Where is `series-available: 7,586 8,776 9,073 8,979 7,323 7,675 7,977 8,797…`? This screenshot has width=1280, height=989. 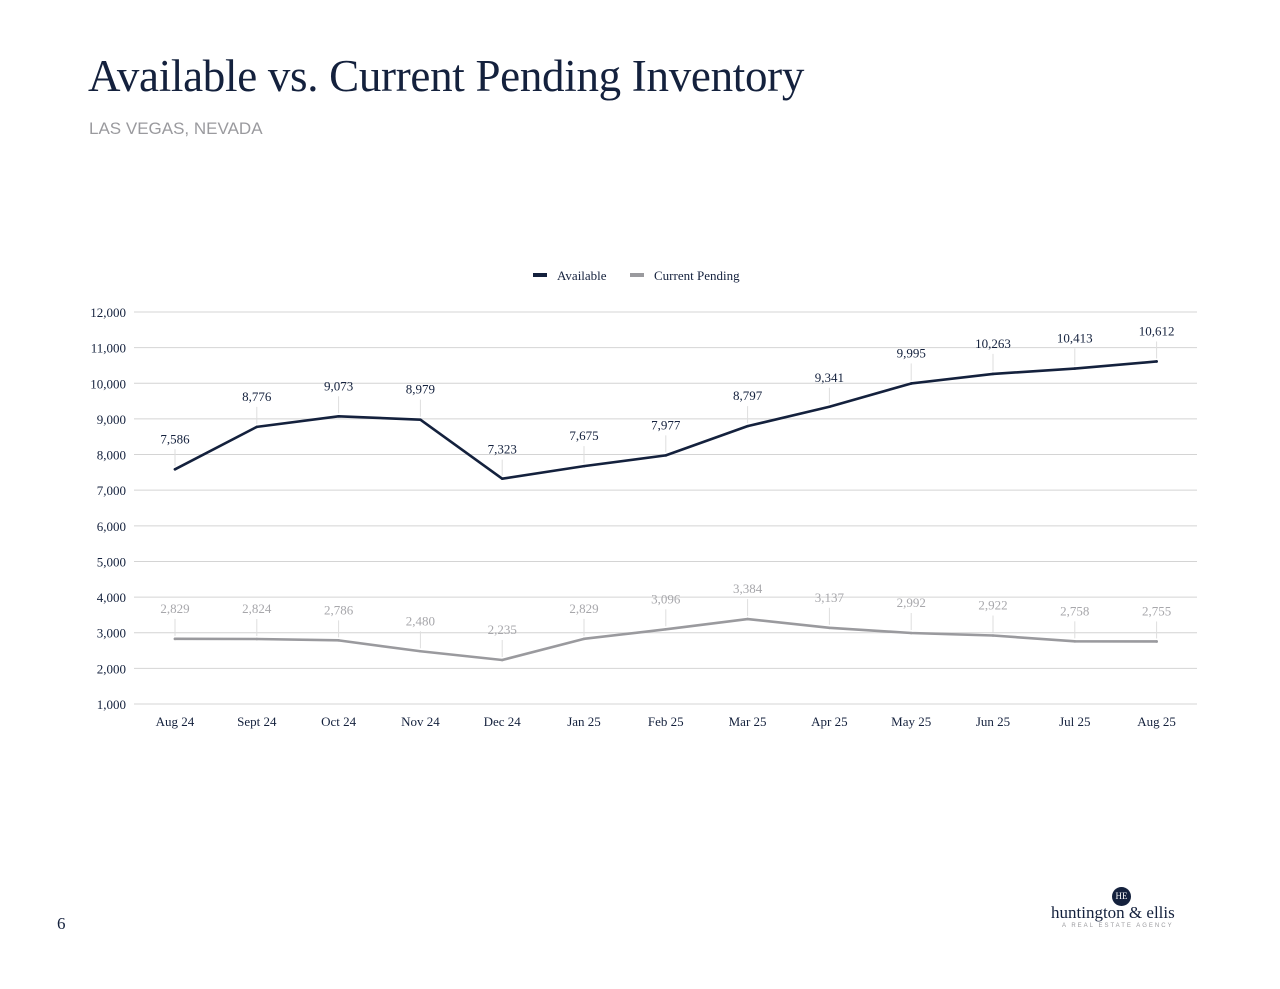
series-available: 7,586 8,776 9,073 8,979 7,323 7,675 7,977 8,797… is located at coordinates (667, 401).